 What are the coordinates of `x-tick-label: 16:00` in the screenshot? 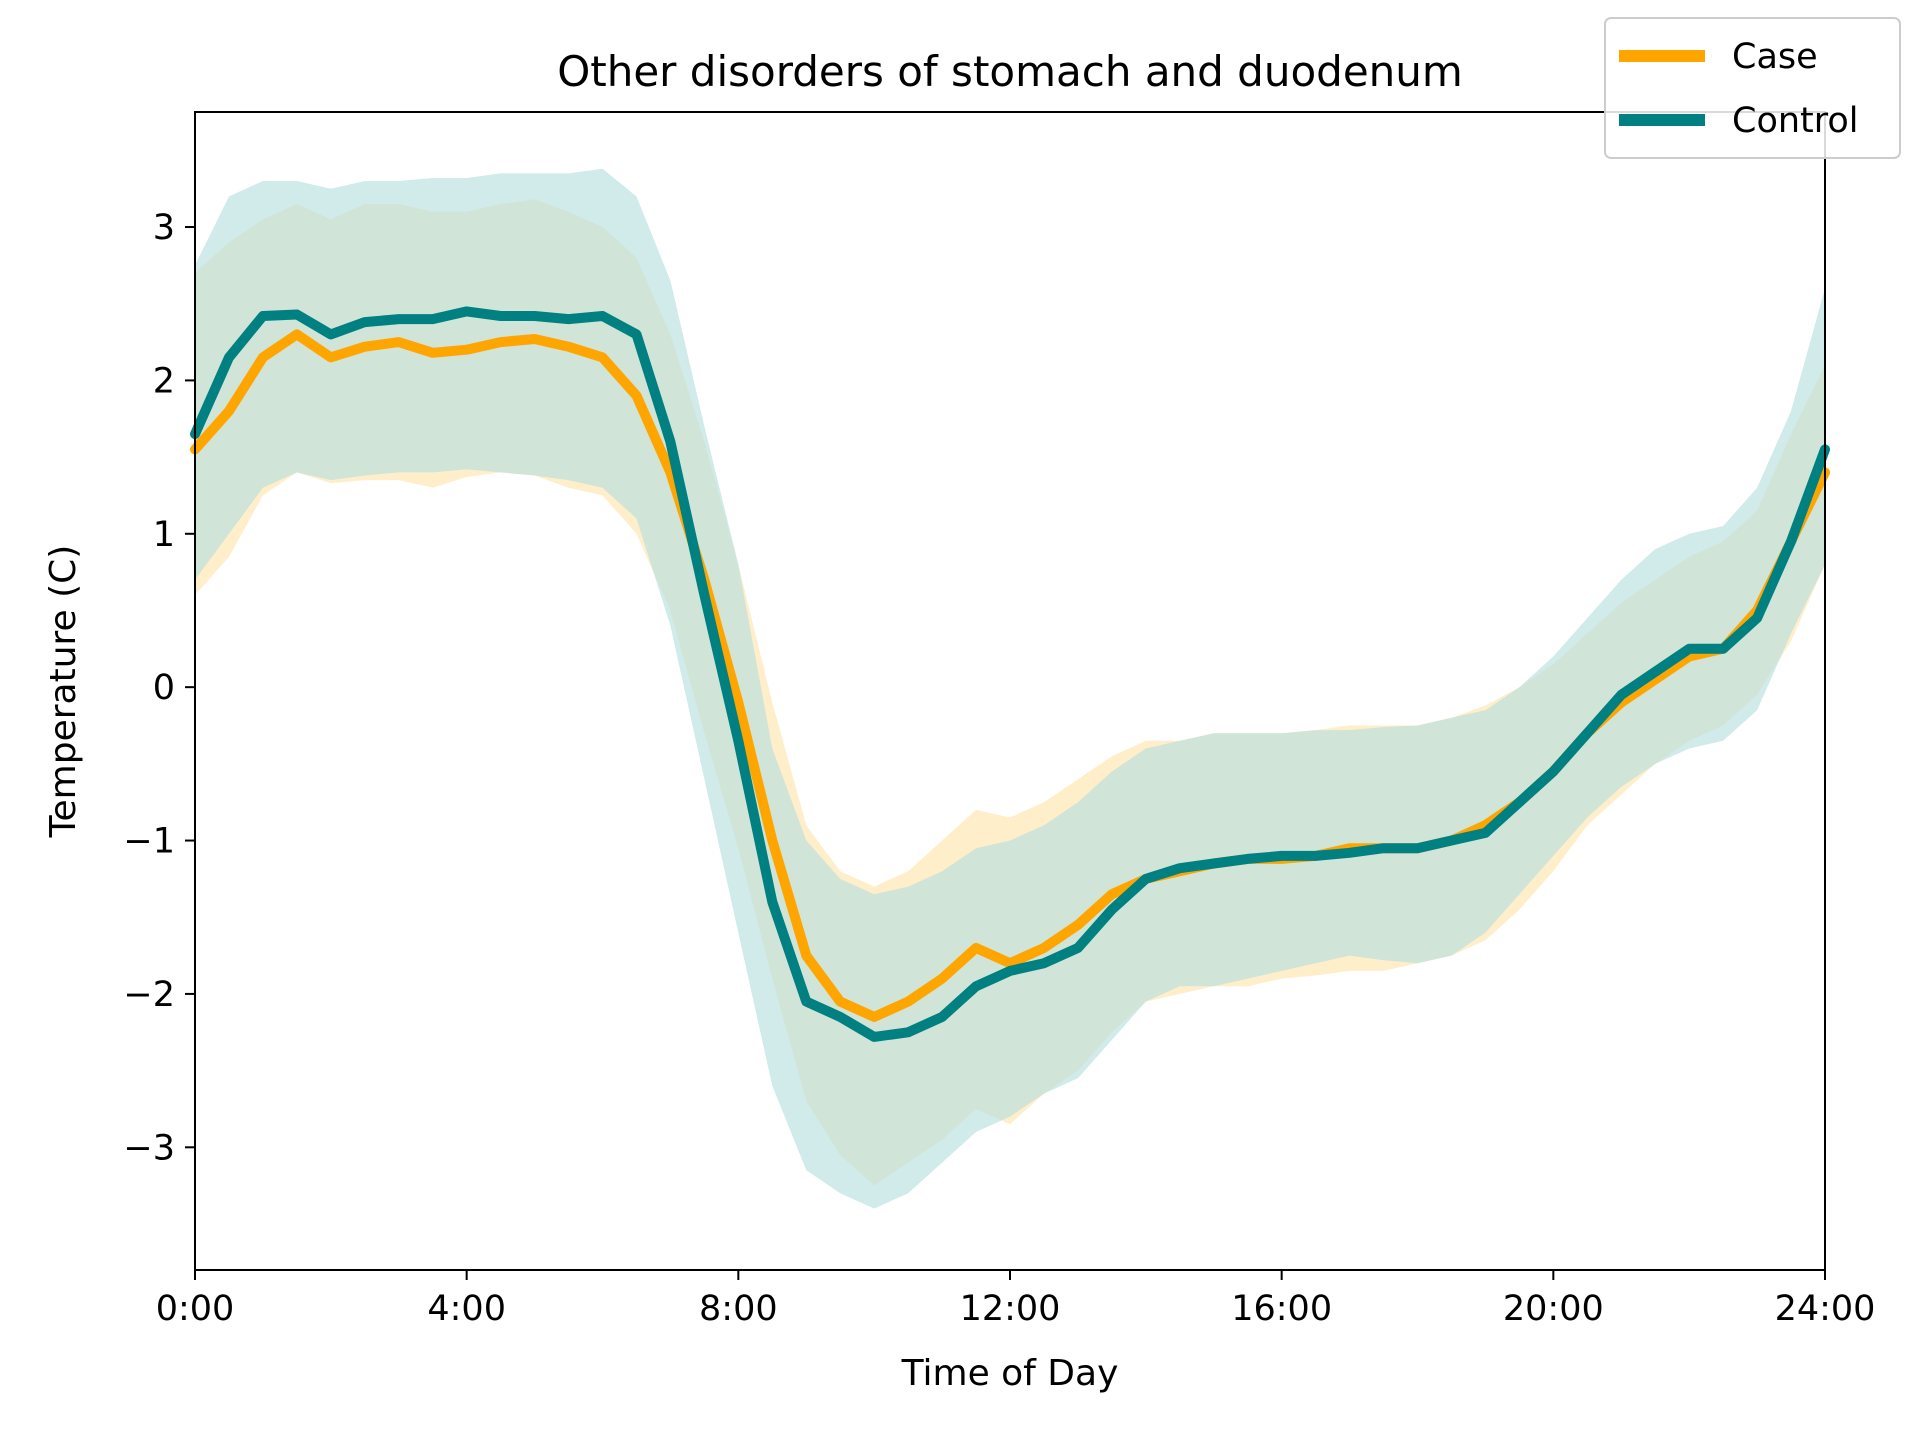 It's located at (1281, 1309).